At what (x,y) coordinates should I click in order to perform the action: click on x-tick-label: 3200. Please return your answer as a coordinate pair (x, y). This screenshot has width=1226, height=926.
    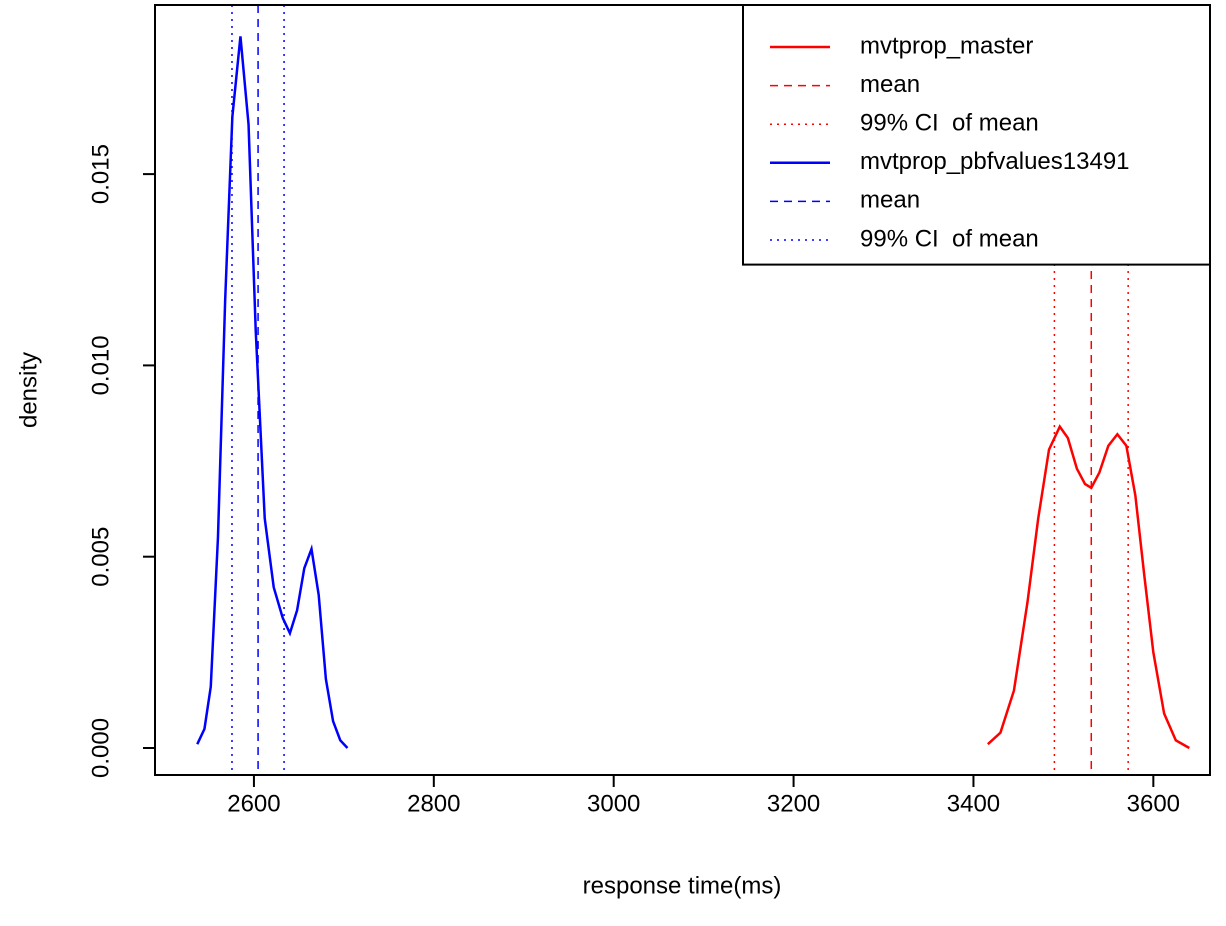
    Looking at the image, I should click on (793, 803).